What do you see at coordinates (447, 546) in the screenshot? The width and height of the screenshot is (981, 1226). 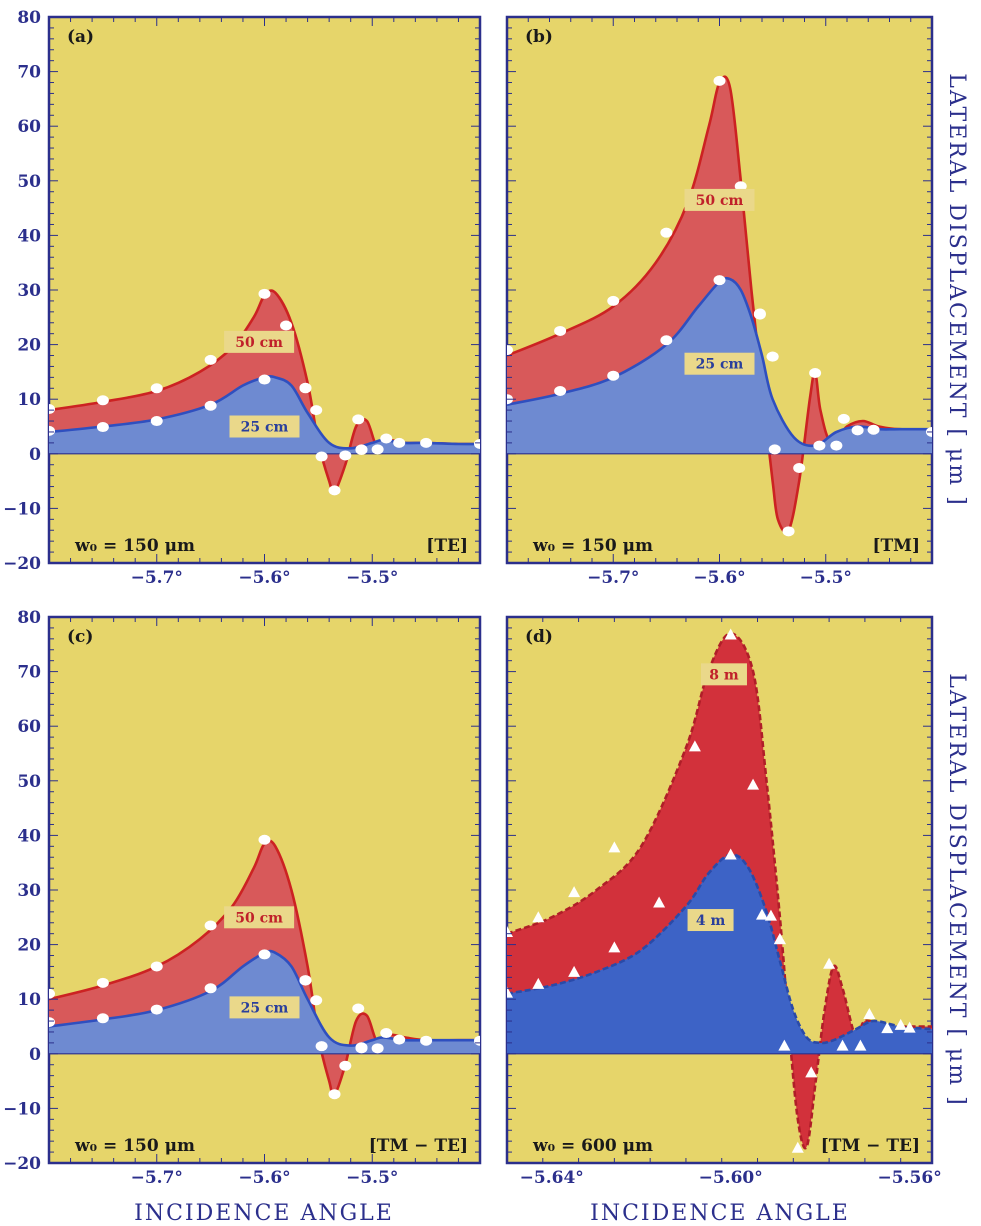 I see `polarization-tag: [TE]` at bounding box center [447, 546].